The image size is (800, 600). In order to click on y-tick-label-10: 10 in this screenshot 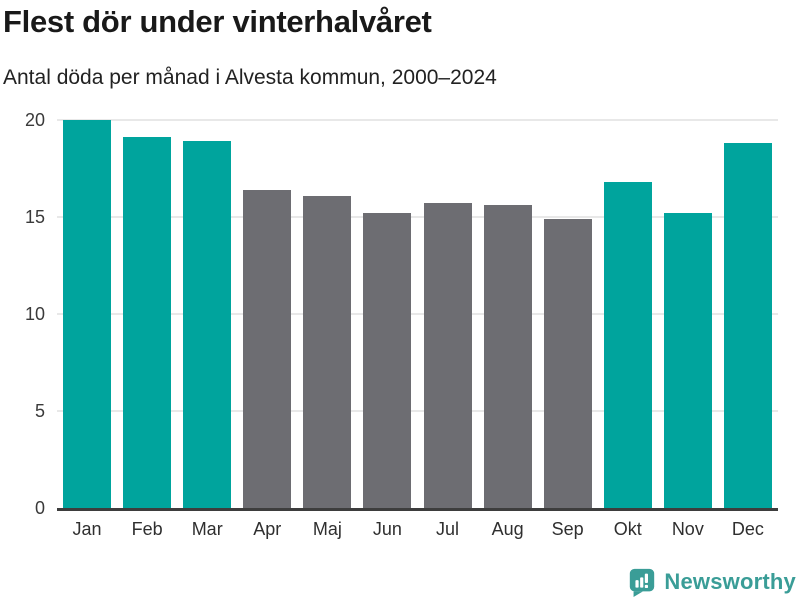, I will do `click(34, 314)`.